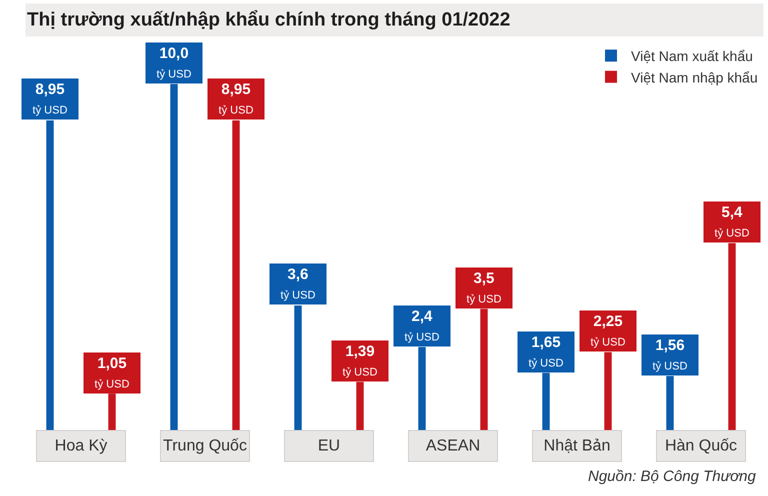  I want to click on x-tick-label: EU, so click(329, 446).